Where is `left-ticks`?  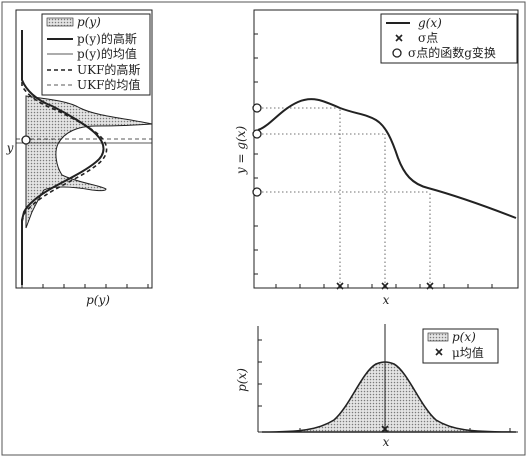 left-ticks is located at coordinates (85, 286).